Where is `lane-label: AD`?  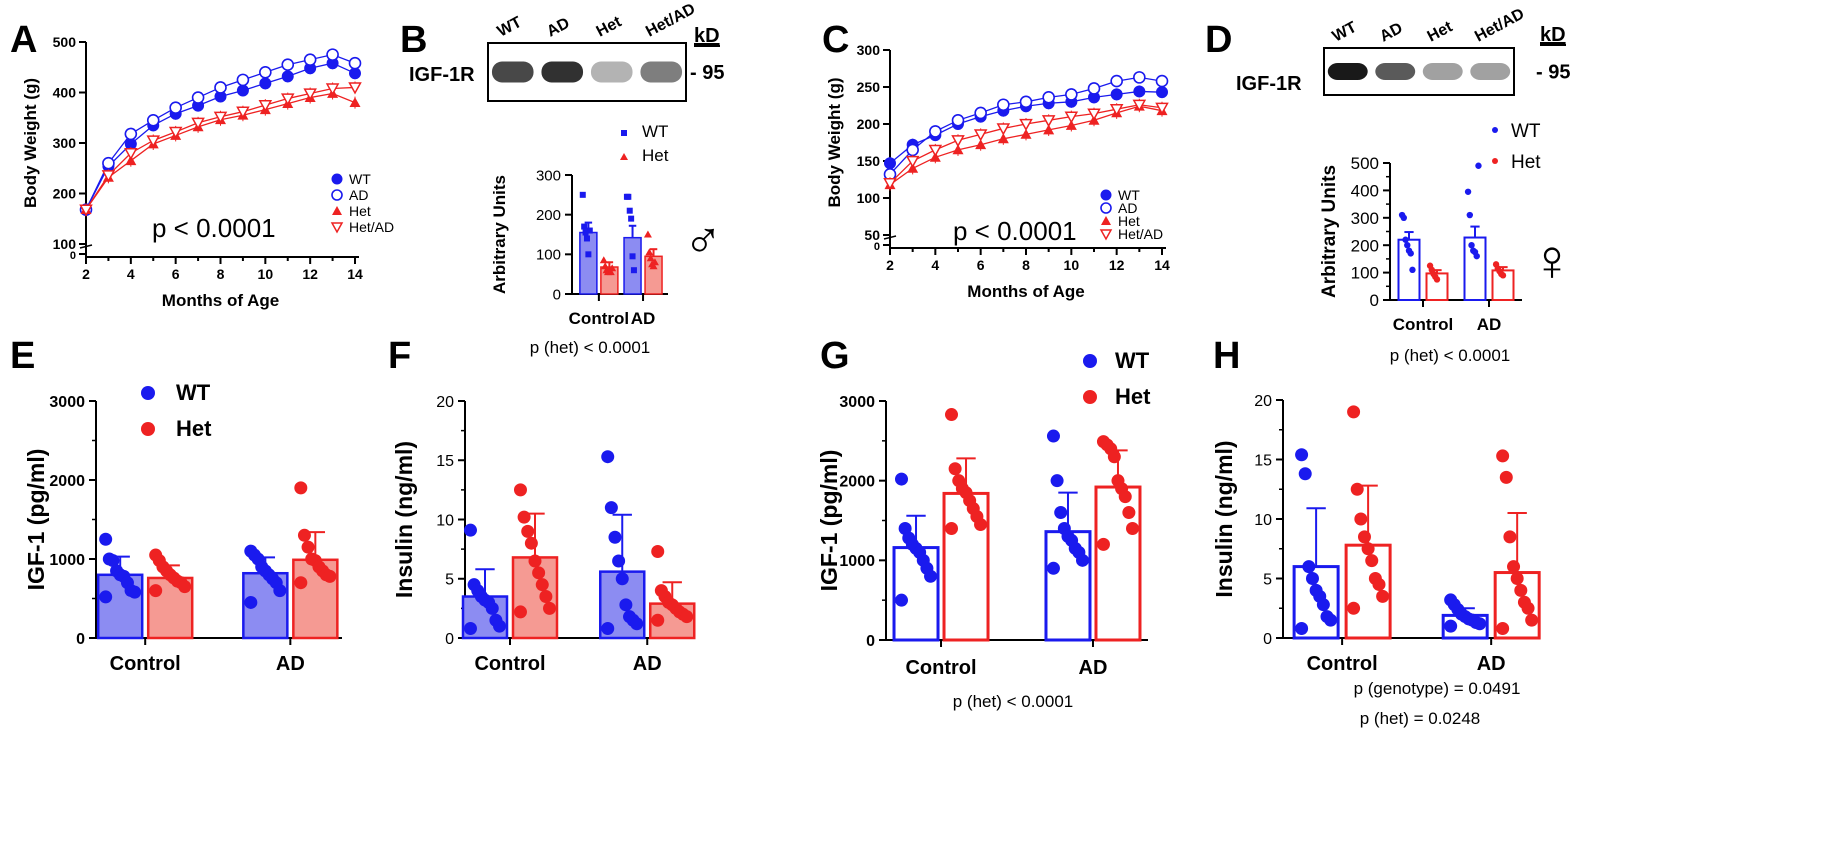 lane-label: AD is located at coordinates (558, 28).